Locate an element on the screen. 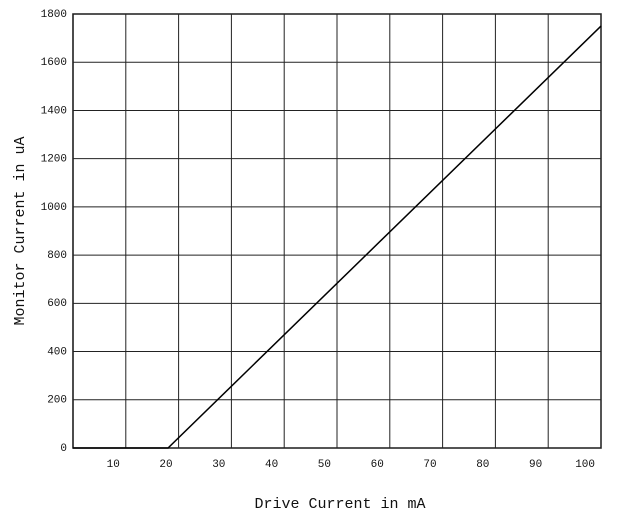 Image resolution: width=625 pixels, height=514 pixels. y-tick-label: 1200 is located at coordinates (54, 160).